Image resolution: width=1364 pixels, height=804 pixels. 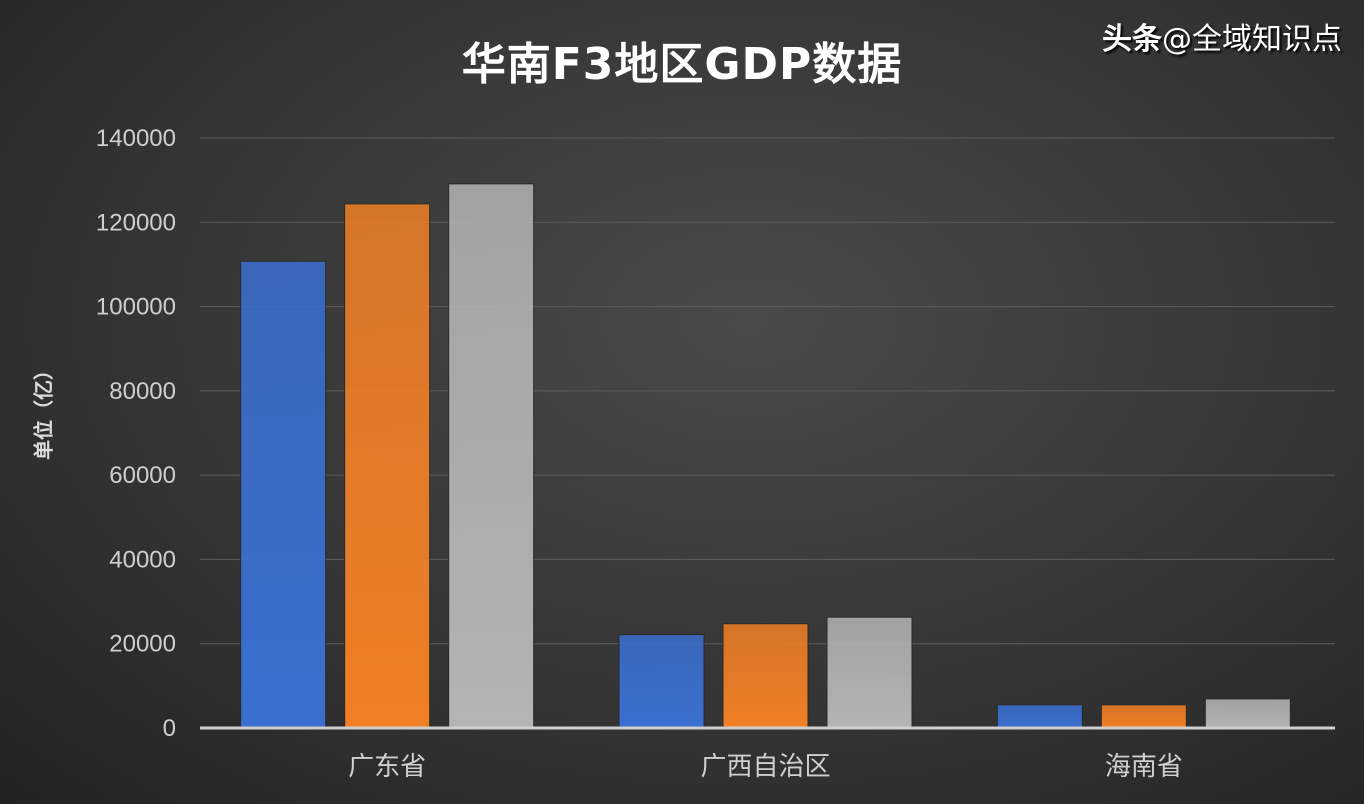 I want to click on watermark-handle: @全域知识点, so click(x=1252, y=39).